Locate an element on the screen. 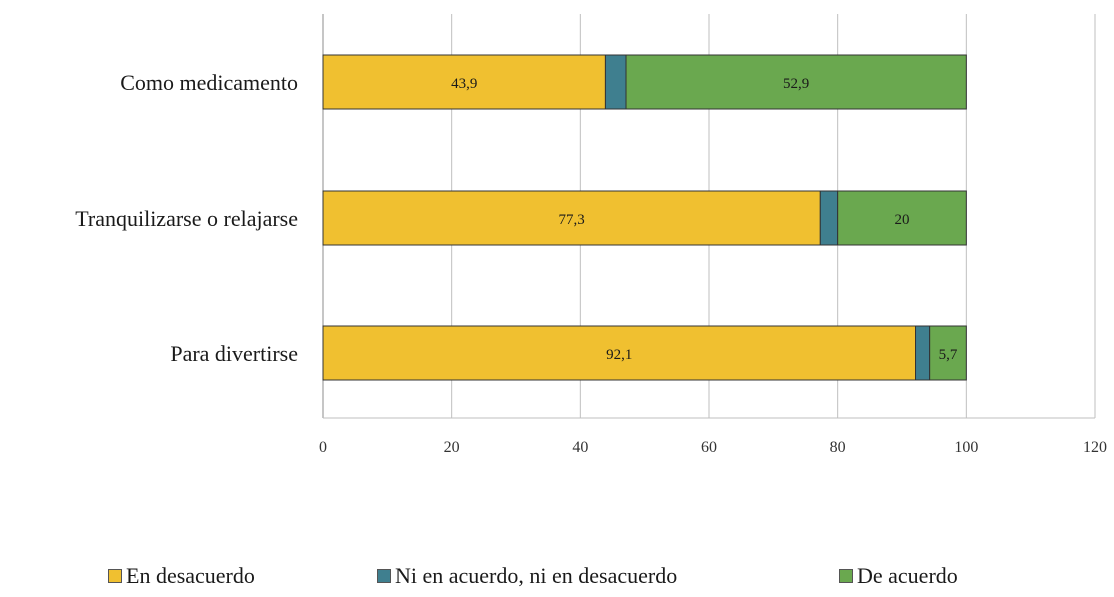 The width and height of the screenshot is (1114, 597). category-label: Para divertirse is located at coordinates (234, 353).